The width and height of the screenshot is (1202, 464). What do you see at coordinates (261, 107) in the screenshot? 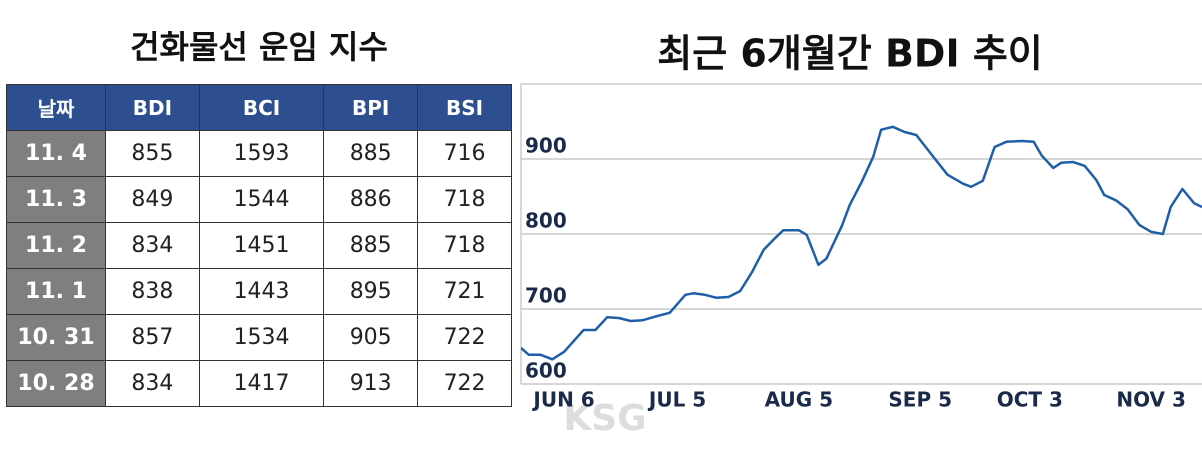
I see `header-cell: BCI` at bounding box center [261, 107].